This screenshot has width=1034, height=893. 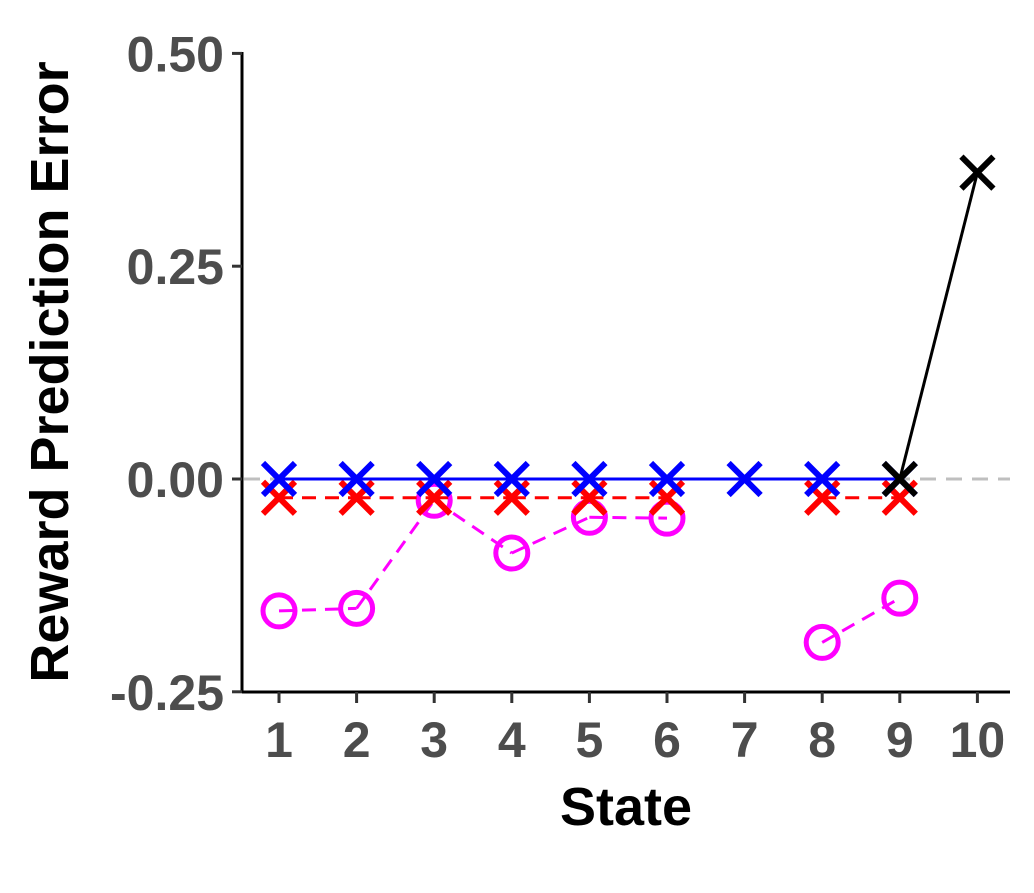 What do you see at coordinates (900, 740) in the screenshot?
I see `x-tick-label: 9` at bounding box center [900, 740].